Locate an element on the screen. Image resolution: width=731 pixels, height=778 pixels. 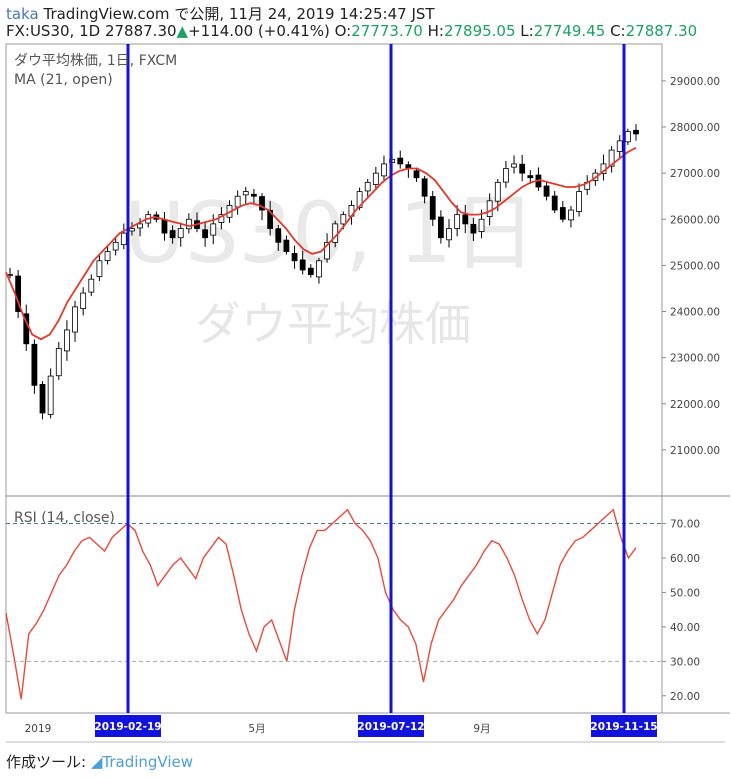
l-label: L: is located at coordinates (527, 31).